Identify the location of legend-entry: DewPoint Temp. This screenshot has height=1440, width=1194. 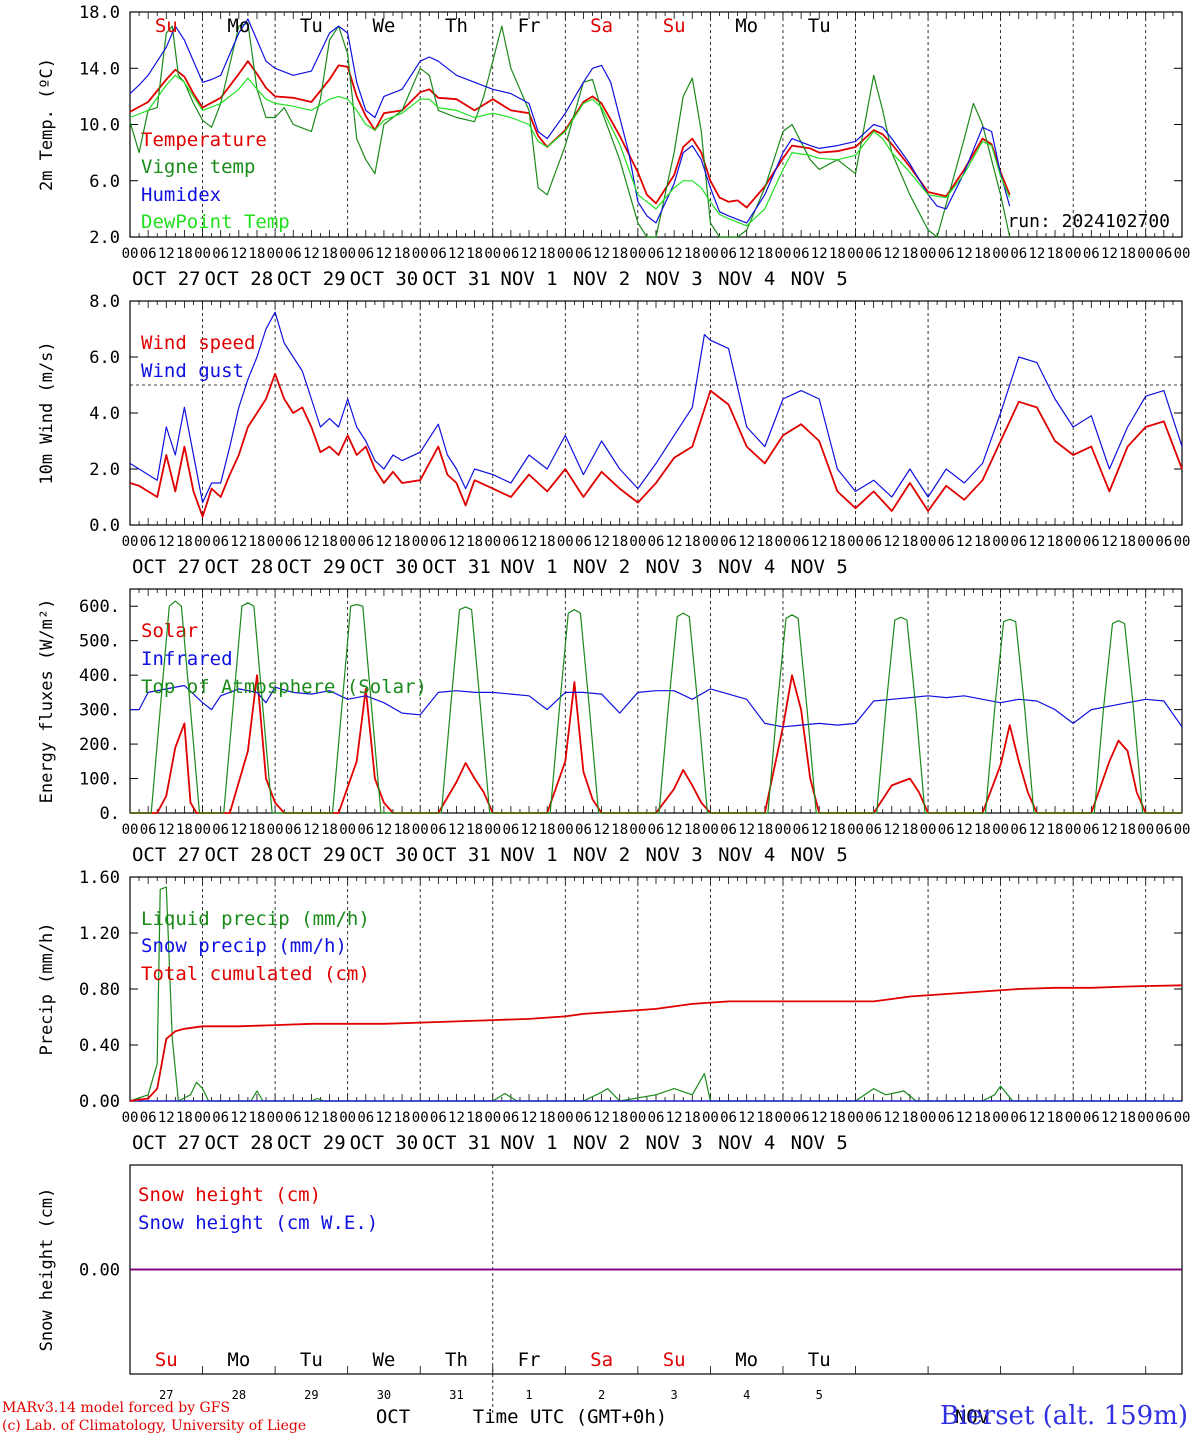
(215, 222).